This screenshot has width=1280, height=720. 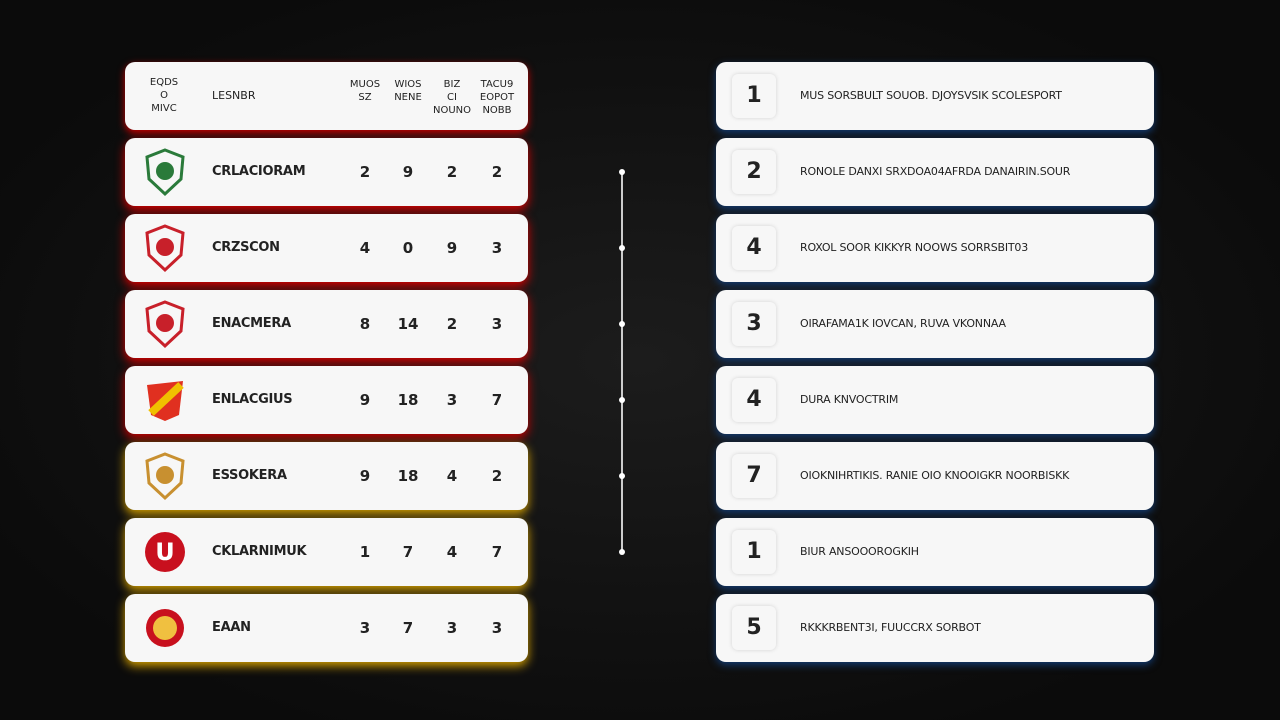 I want to click on team-row: CRLACIORAM 2 9 2 2, so click(x=326, y=172).